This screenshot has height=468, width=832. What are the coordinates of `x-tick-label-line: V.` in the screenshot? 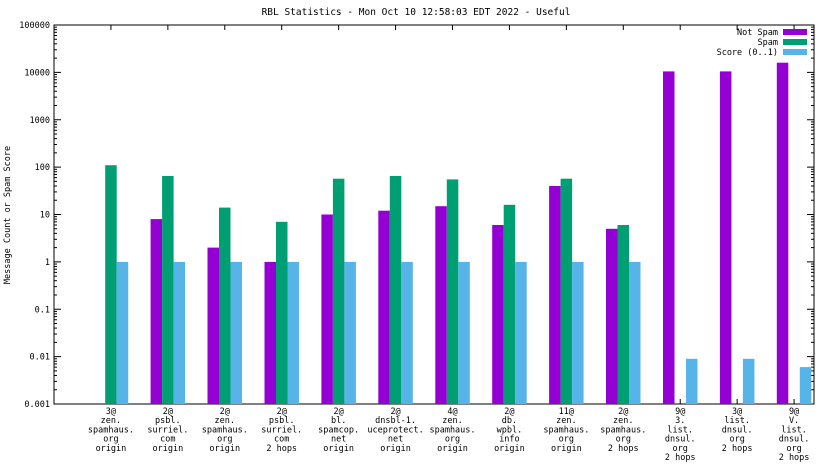 It's located at (794, 421).